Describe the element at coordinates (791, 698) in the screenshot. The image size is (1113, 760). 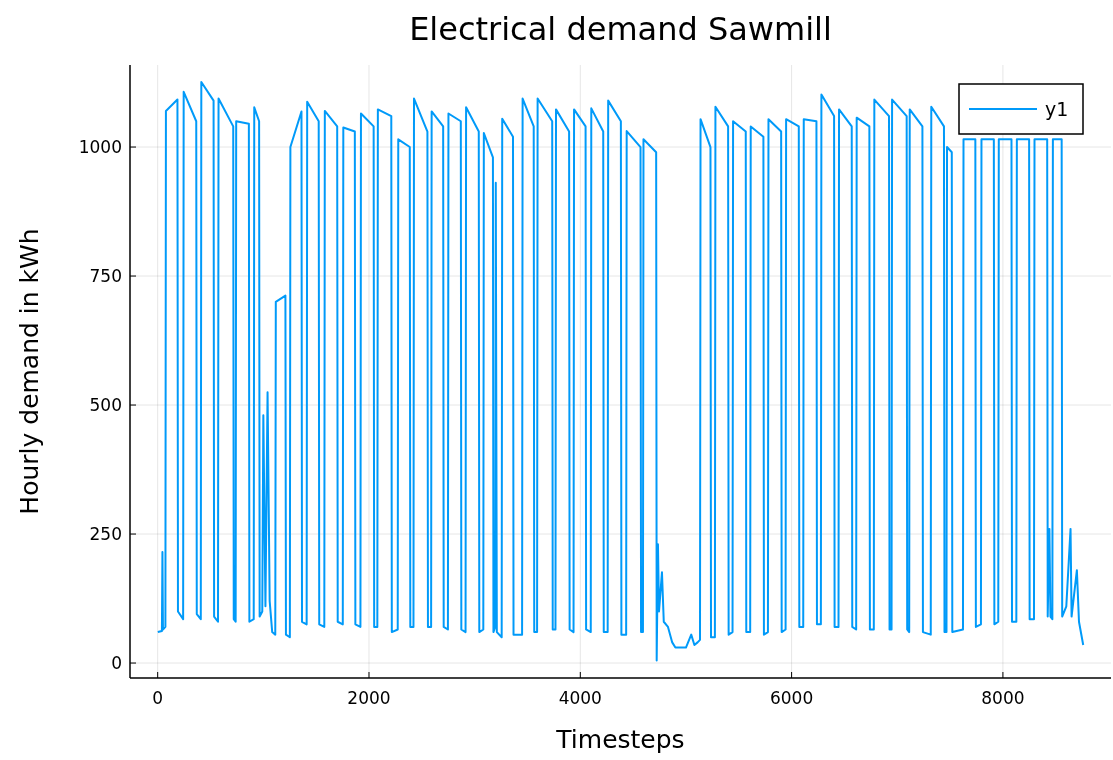
I see `x-tick-label: 6000` at that location.